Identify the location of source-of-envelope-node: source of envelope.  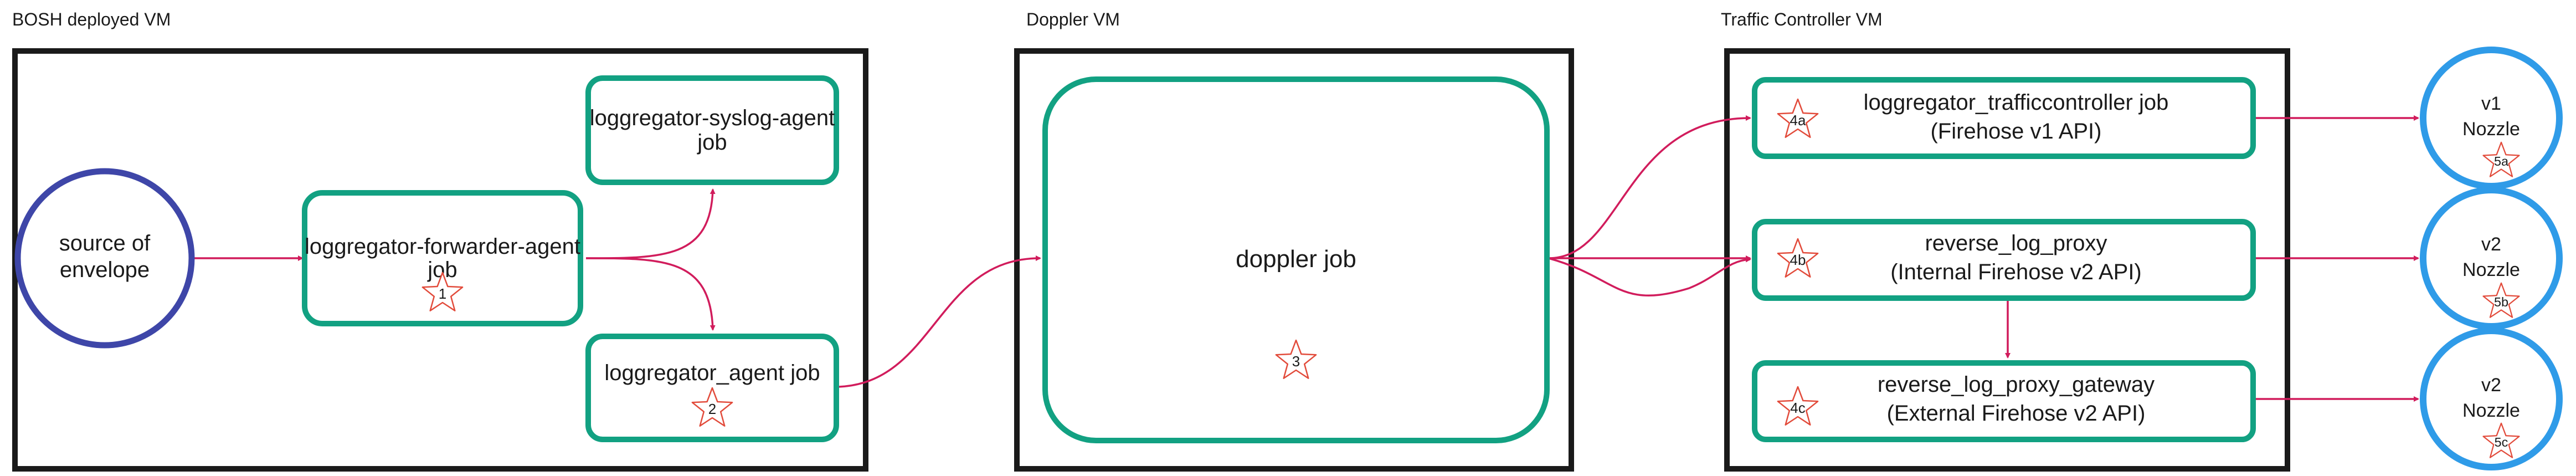
(104, 258).